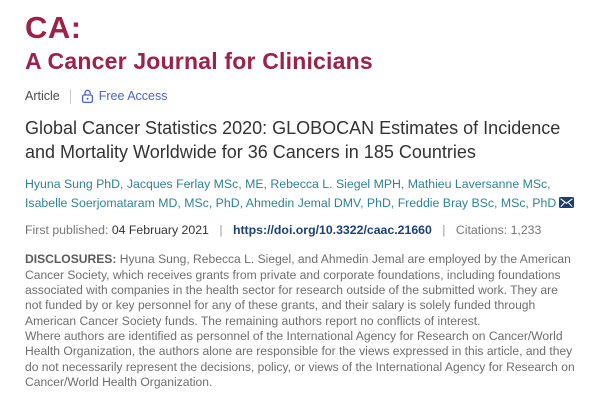  What do you see at coordinates (160, 230) in the screenshot?
I see `first-published-date: 04 February 2021` at bounding box center [160, 230].